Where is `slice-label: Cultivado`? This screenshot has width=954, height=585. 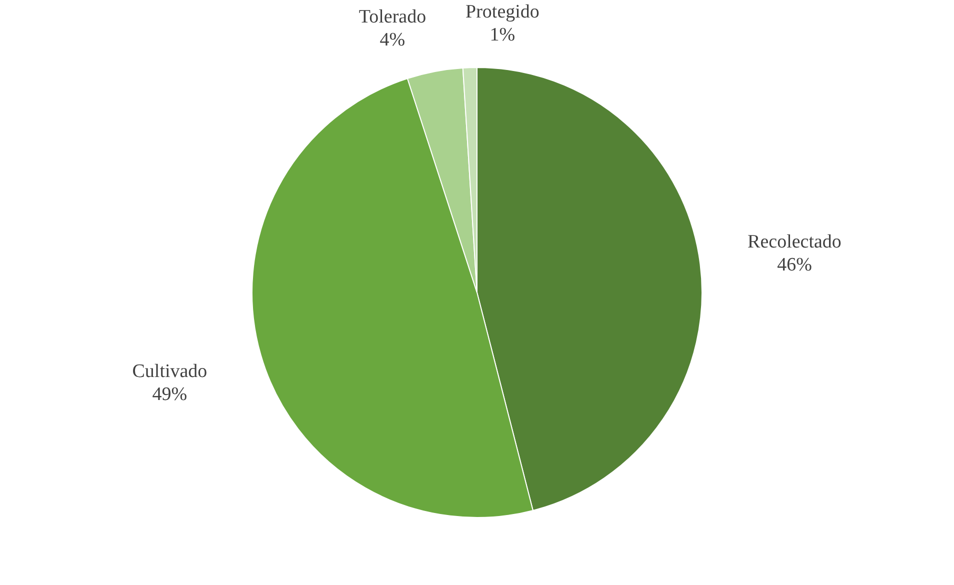 slice-label: Cultivado is located at coordinates (170, 371).